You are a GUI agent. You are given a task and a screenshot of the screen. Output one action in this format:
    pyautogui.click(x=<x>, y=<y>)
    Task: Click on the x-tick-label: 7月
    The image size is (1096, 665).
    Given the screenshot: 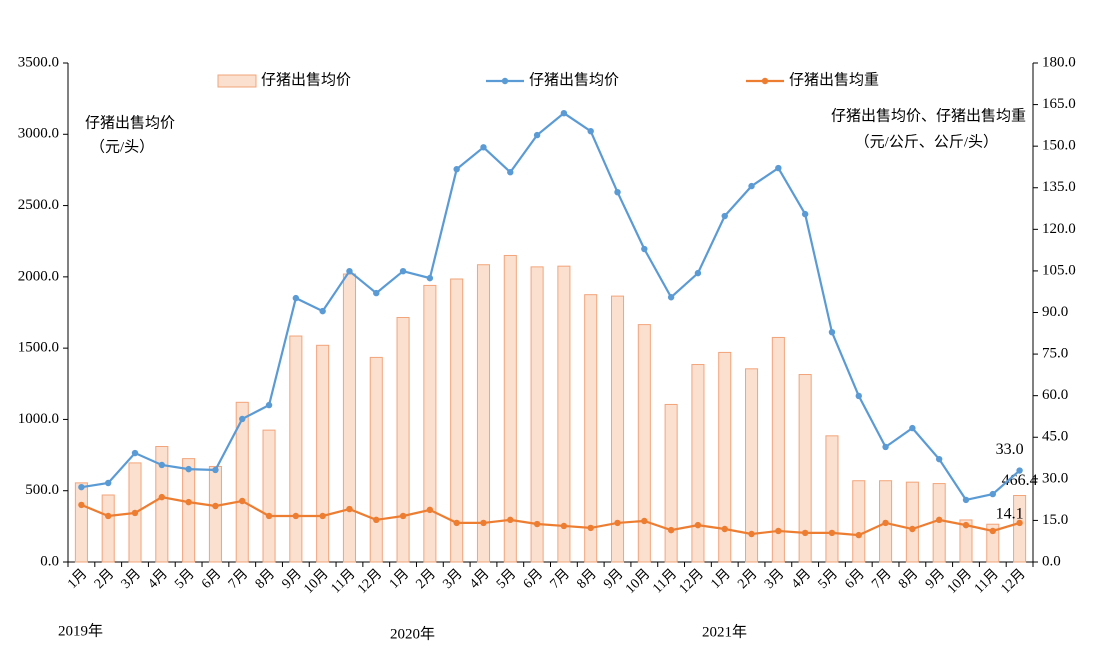 What is the action you would take?
    pyautogui.click(x=238, y=579)
    